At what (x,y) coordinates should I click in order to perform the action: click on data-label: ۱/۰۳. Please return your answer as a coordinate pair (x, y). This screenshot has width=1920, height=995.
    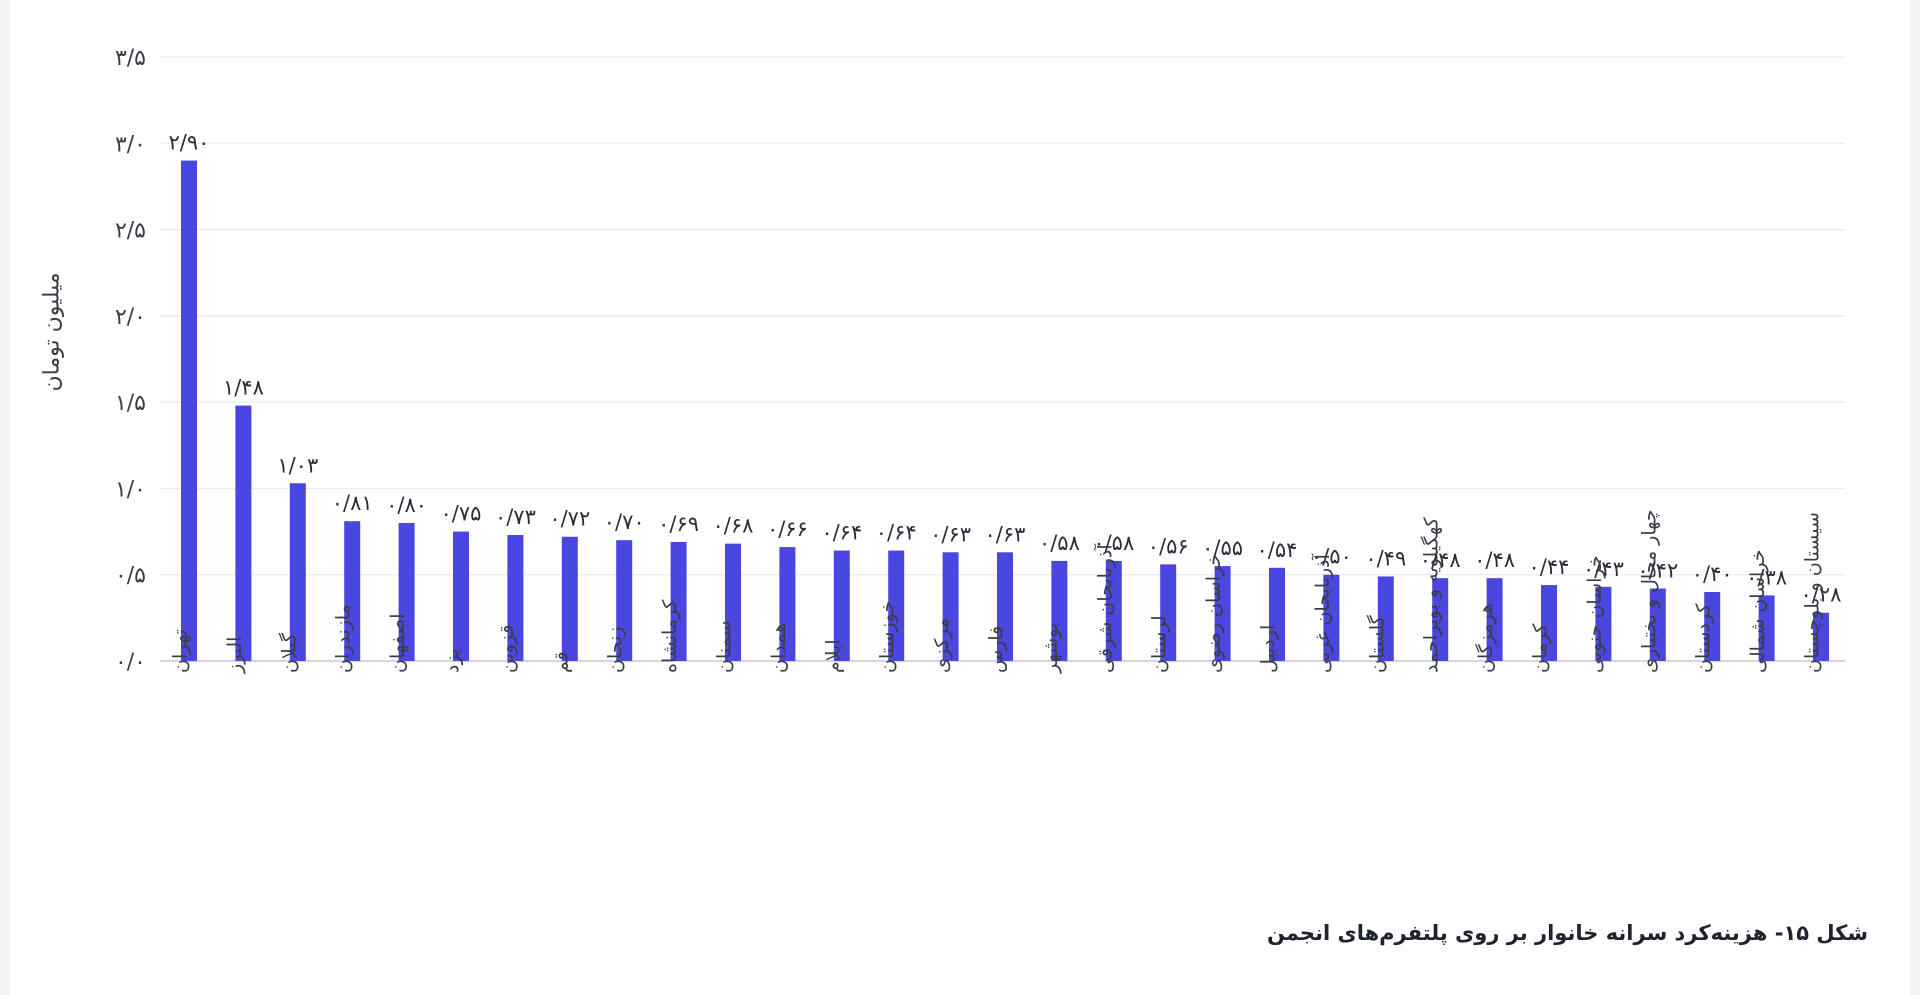
    Looking at the image, I should click on (297, 465).